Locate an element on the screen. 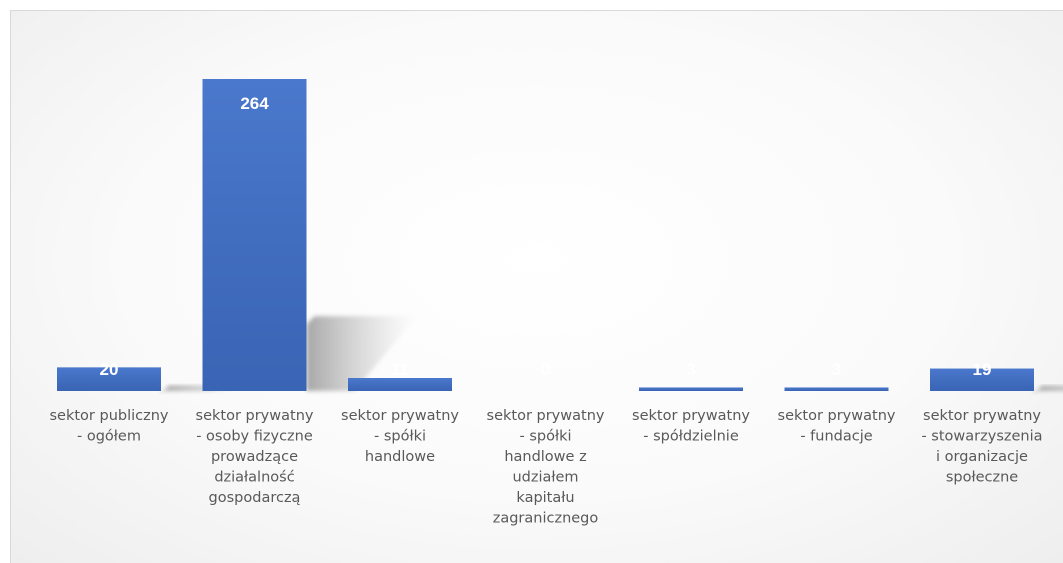 This screenshot has height=563, width=1063. category-label: sektor prywatny - spółki handlowe is located at coordinates (400, 436).